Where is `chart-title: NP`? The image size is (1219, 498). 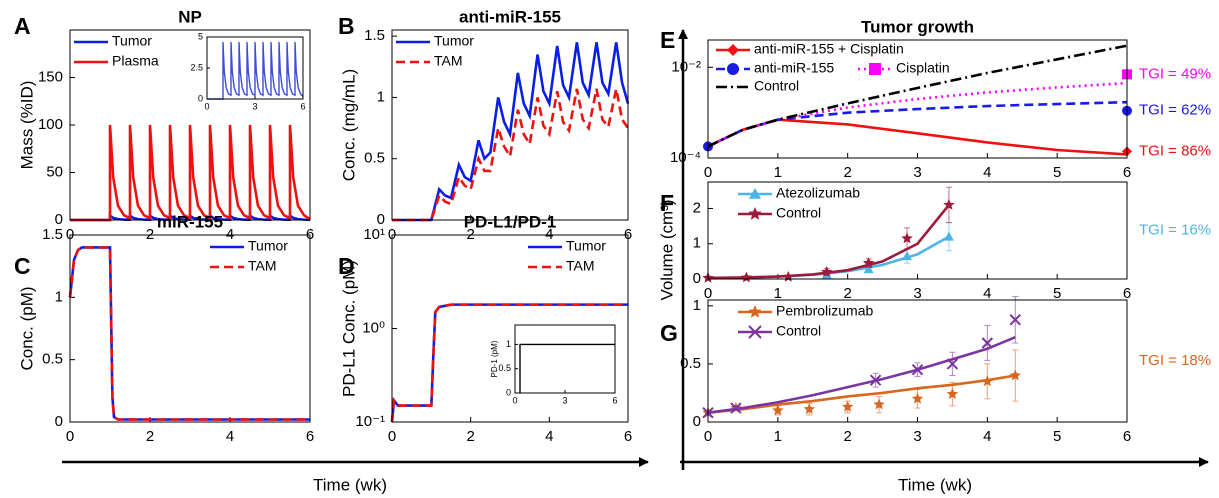 chart-title: NP is located at coordinates (190, 16).